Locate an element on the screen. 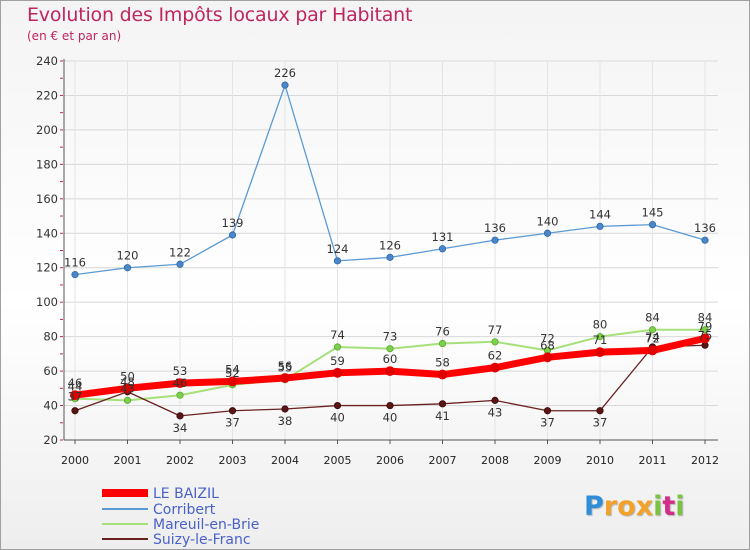  data-label-suizy-le-franc: 34 is located at coordinates (180, 428).